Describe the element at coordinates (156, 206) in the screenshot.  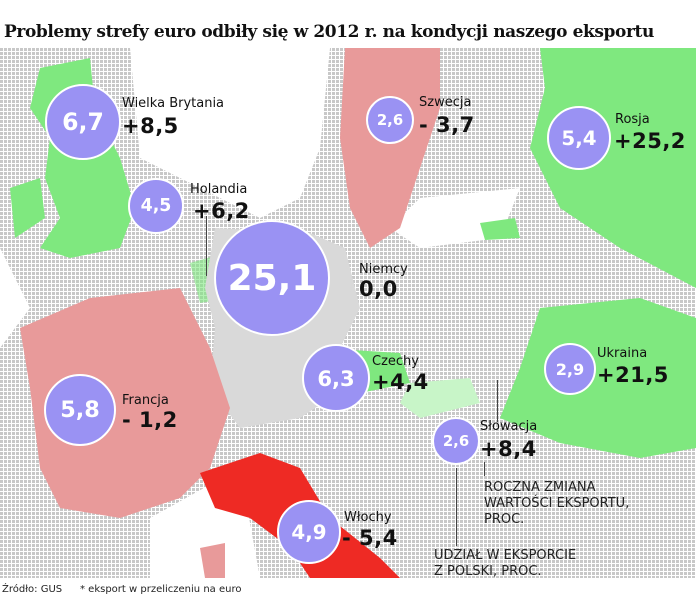
I see `export-share-bubble: 4,5` at that location.